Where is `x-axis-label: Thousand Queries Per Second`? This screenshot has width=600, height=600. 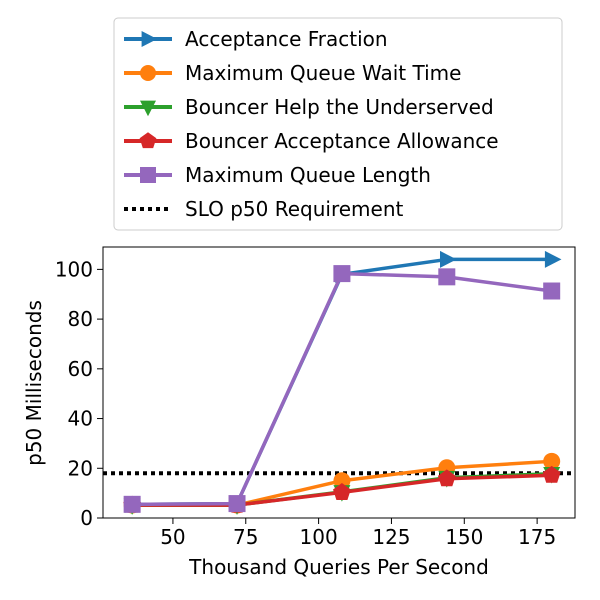 x-axis-label: Thousand Queries Per Second is located at coordinates (338, 567).